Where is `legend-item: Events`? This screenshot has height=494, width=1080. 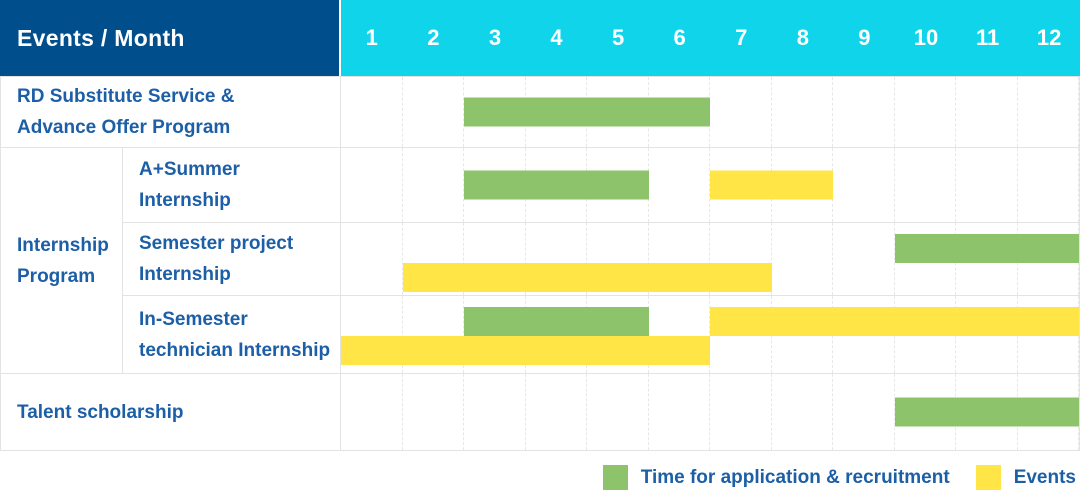
legend-item: Events is located at coordinates (1025, 477).